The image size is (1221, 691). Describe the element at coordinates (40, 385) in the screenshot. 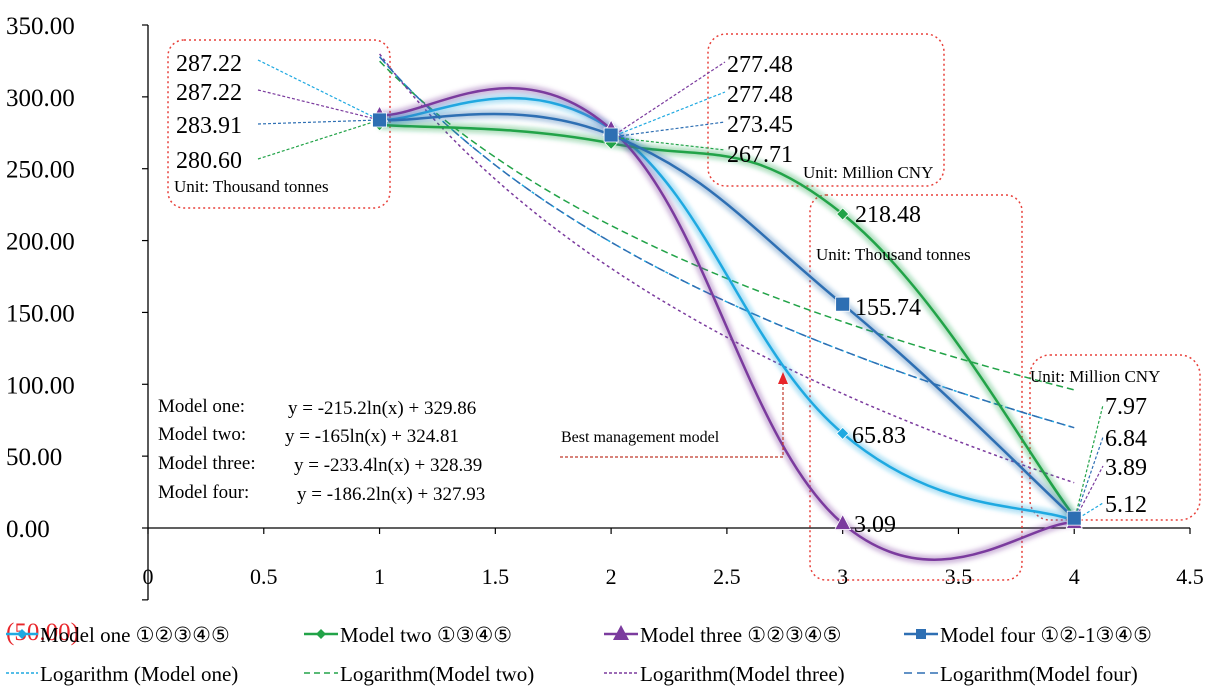

I see `y-tick-label: 100.00` at that location.